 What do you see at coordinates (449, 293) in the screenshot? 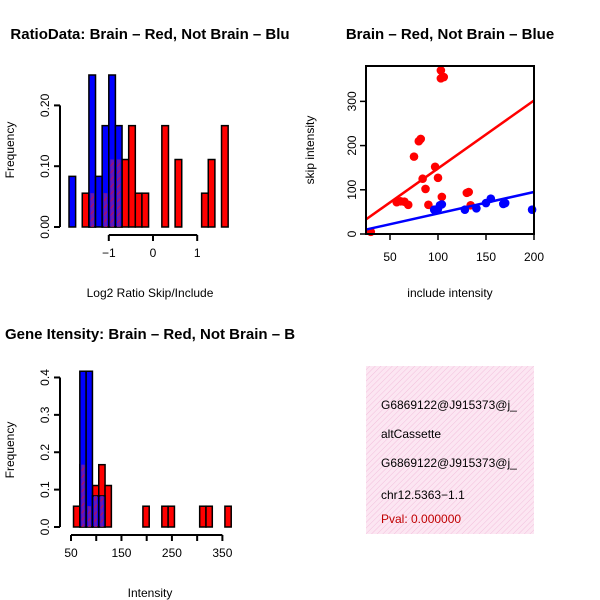
I see `scatter-xlabel: include intensity` at bounding box center [449, 293].